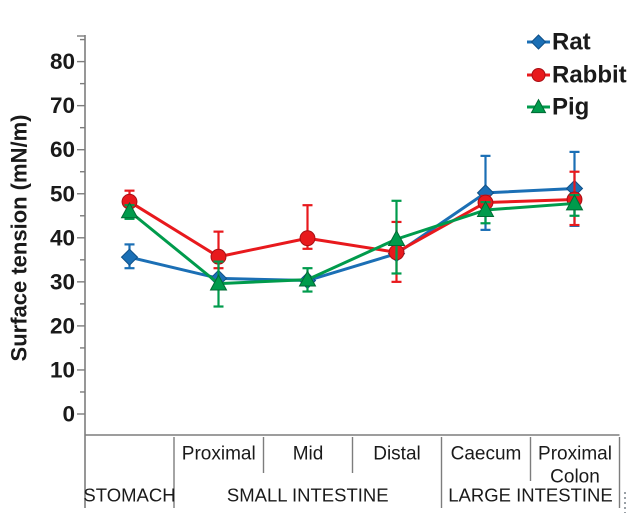 The height and width of the screenshot is (525, 633). I want to click on legend-circle-icon, so click(538, 75).